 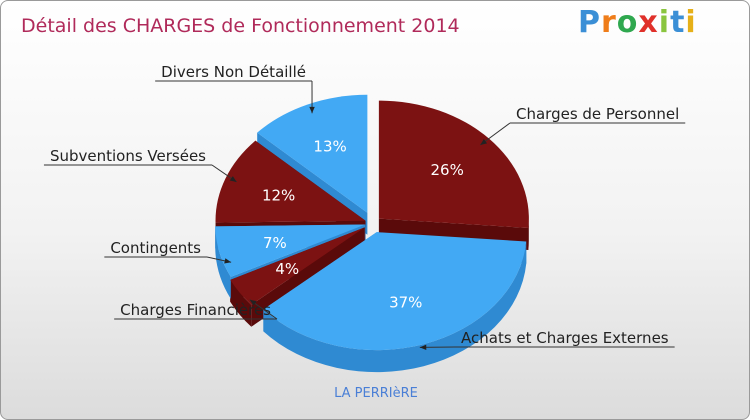 What do you see at coordinates (155, 248) in the screenshot?
I see `callout-label: Contingents` at bounding box center [155, 248].